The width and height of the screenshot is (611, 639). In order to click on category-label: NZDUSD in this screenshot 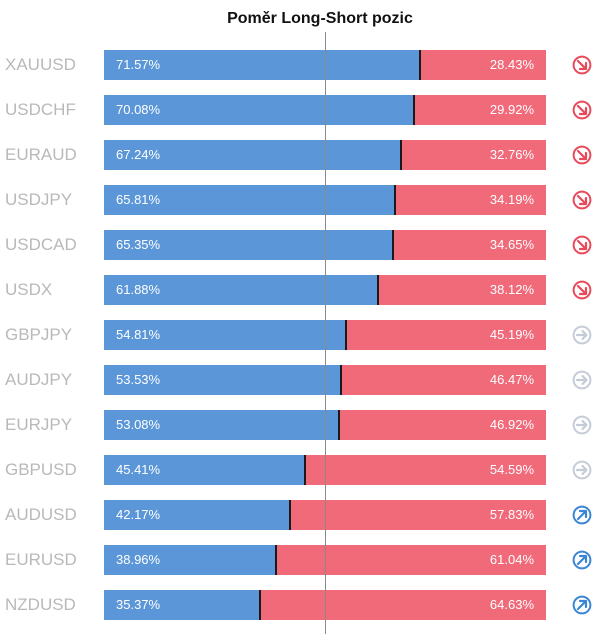, I will do `click(40, 604)`.